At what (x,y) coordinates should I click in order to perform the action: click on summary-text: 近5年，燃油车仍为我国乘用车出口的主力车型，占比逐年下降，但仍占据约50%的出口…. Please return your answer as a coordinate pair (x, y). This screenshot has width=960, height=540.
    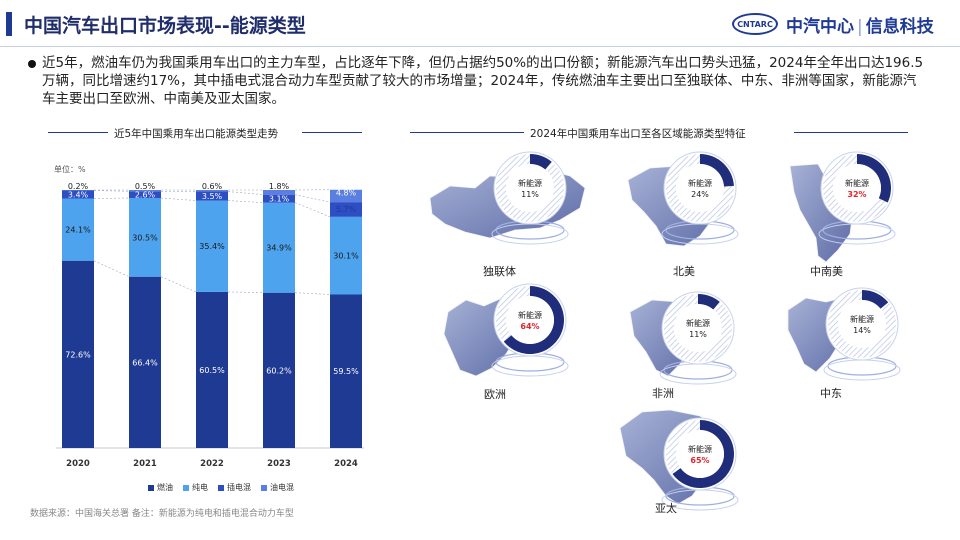
    Looking at the image, I should click on (483, 81).